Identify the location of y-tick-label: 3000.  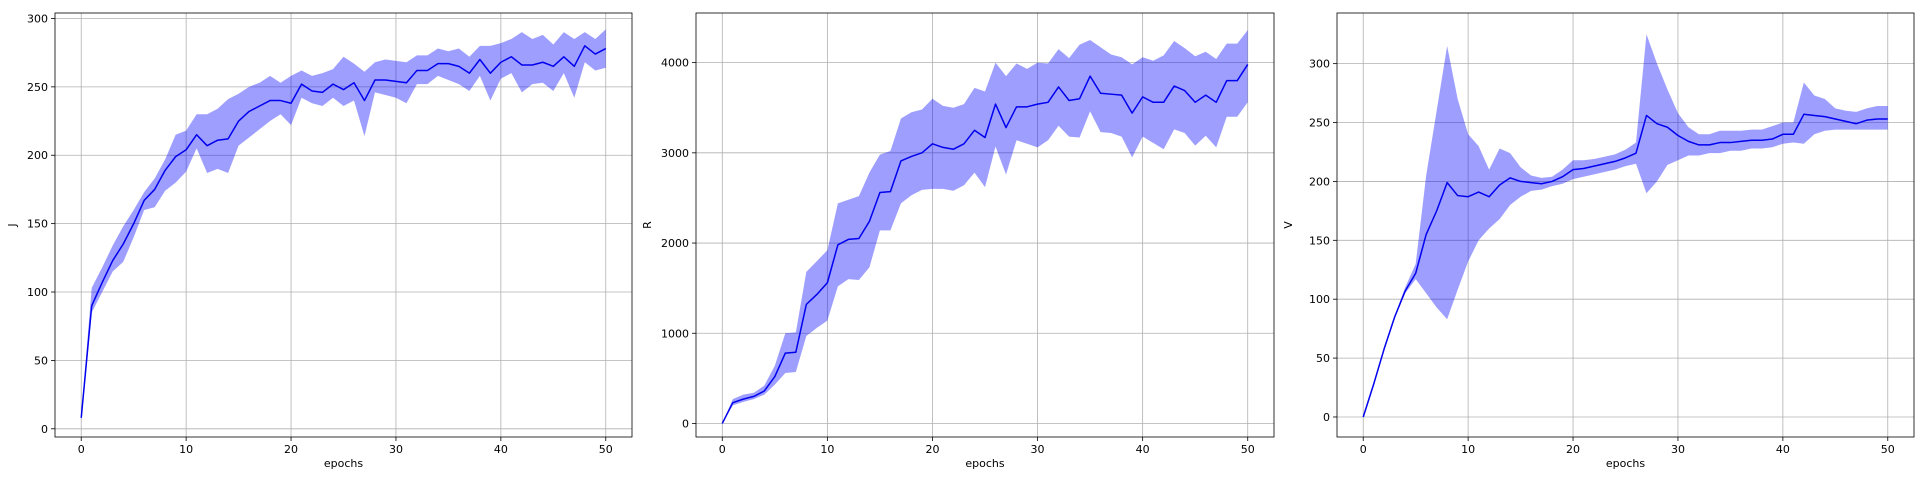
(675, 153).